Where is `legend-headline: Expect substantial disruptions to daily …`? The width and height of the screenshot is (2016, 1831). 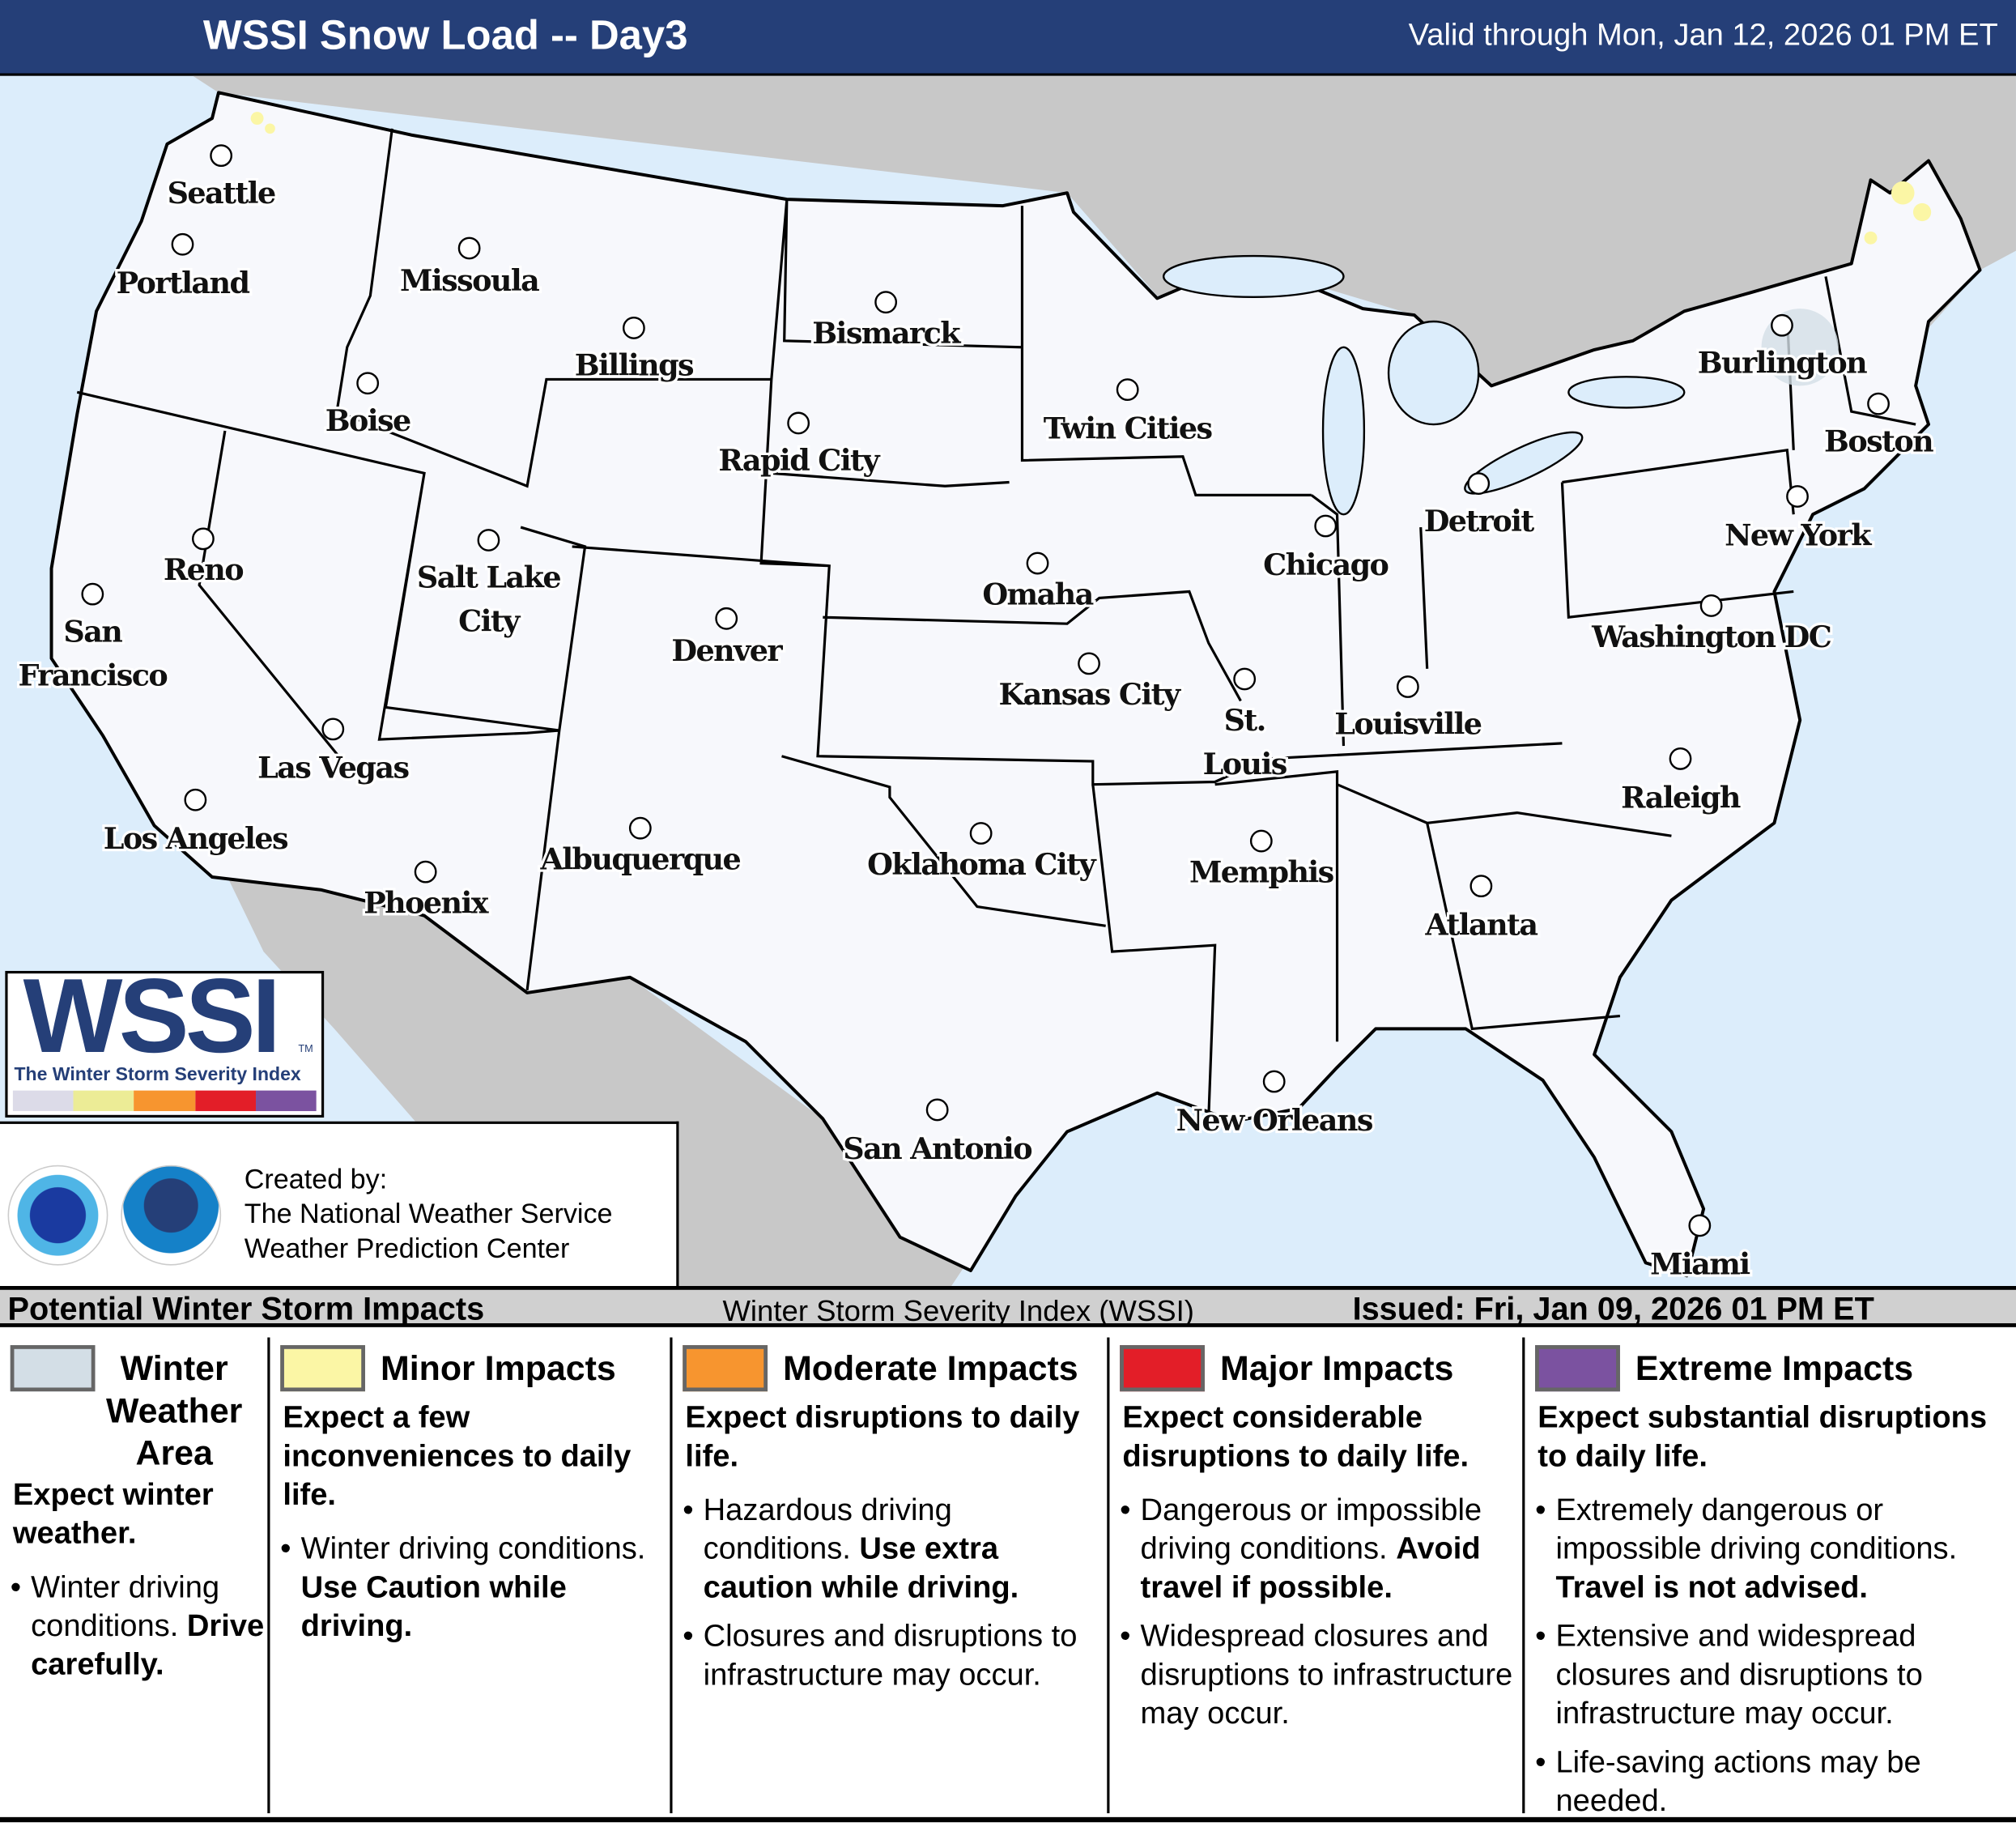
legend-headline: Expect substantial disruptions to daily … is located at coordinates (1763, 1437).